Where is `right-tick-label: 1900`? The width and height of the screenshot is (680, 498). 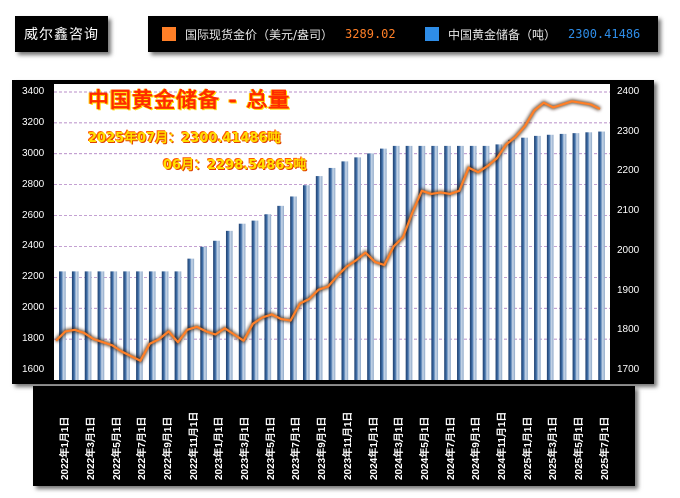 right-tick-label: 1900 is located at coordinates (628, 290).